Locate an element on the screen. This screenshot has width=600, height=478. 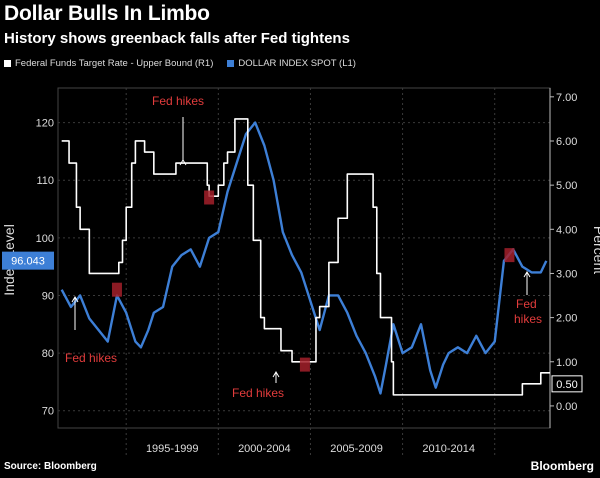
last-value-right-box is located at coordinates (567, 384).